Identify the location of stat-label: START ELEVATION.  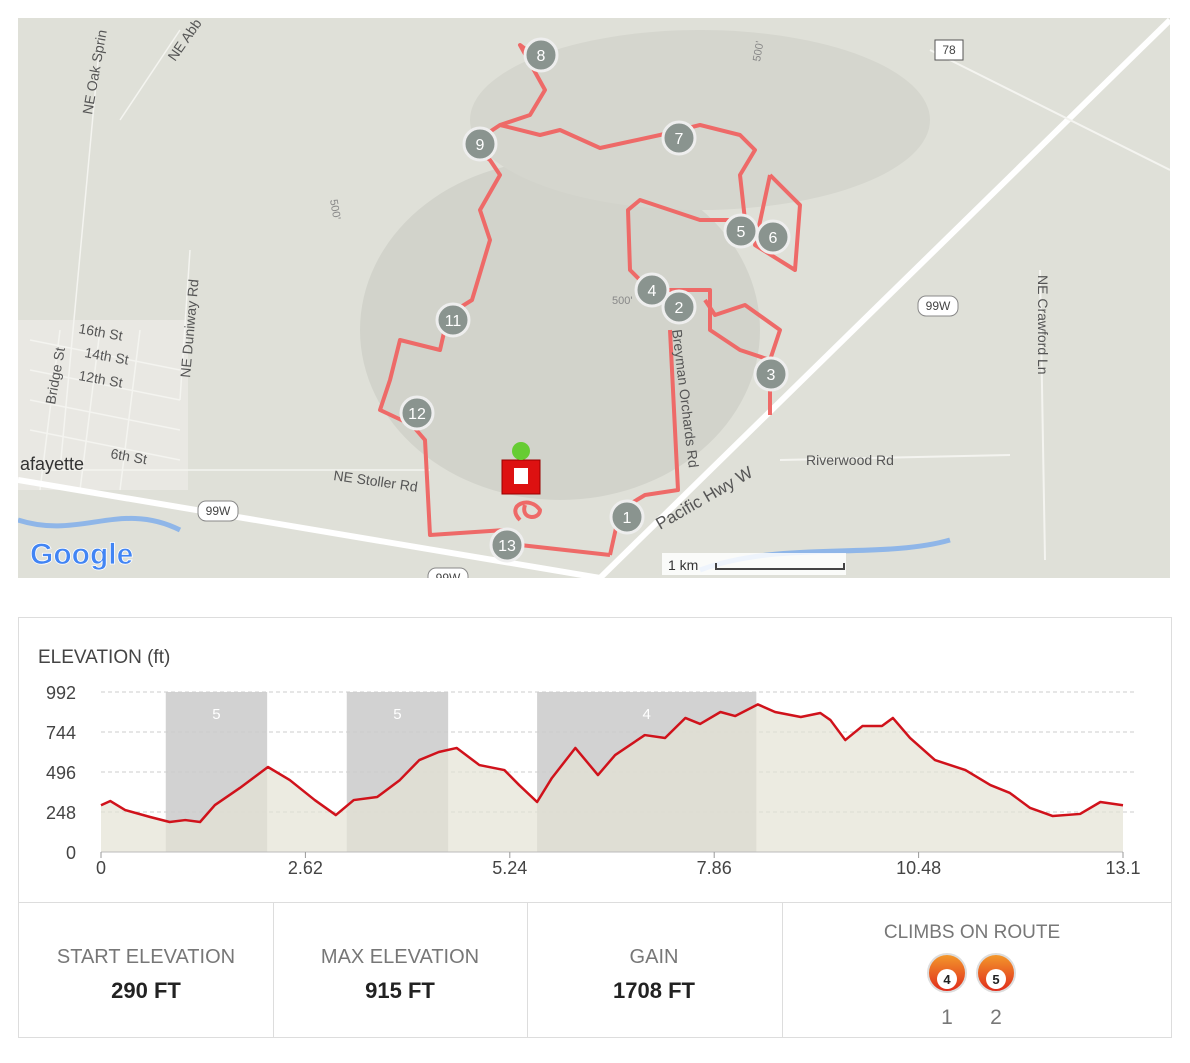
(146, 957).